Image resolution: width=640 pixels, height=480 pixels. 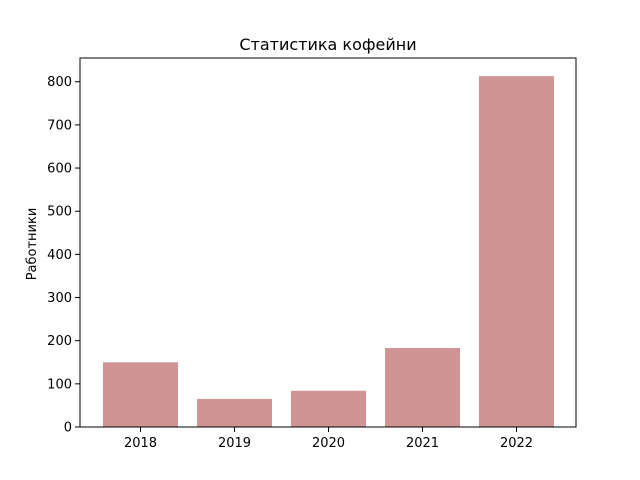 I want to click on x-tick-label: 2021, so click(x=422, y=443).